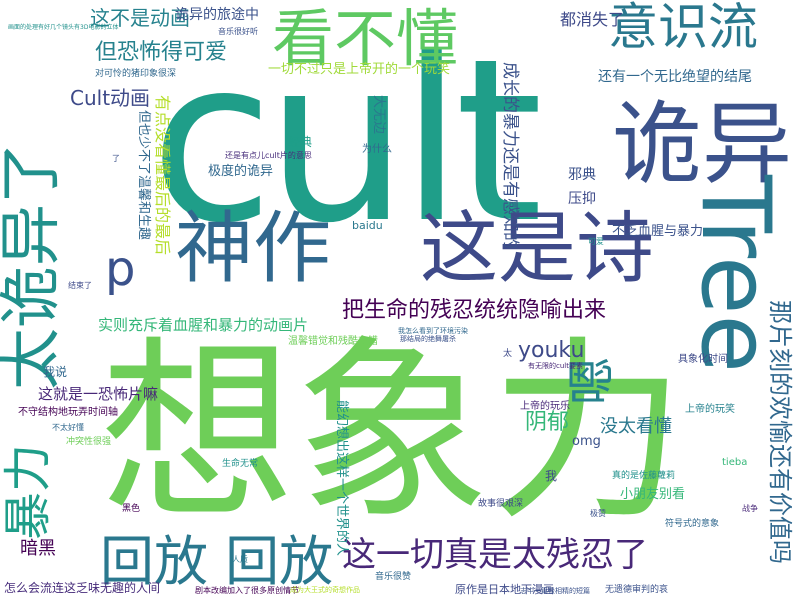  Describe the element at coordinates (780, 432) in the screenshot. I see `word-pianke: 那片刻的欢愉还有价值吗` at that location.